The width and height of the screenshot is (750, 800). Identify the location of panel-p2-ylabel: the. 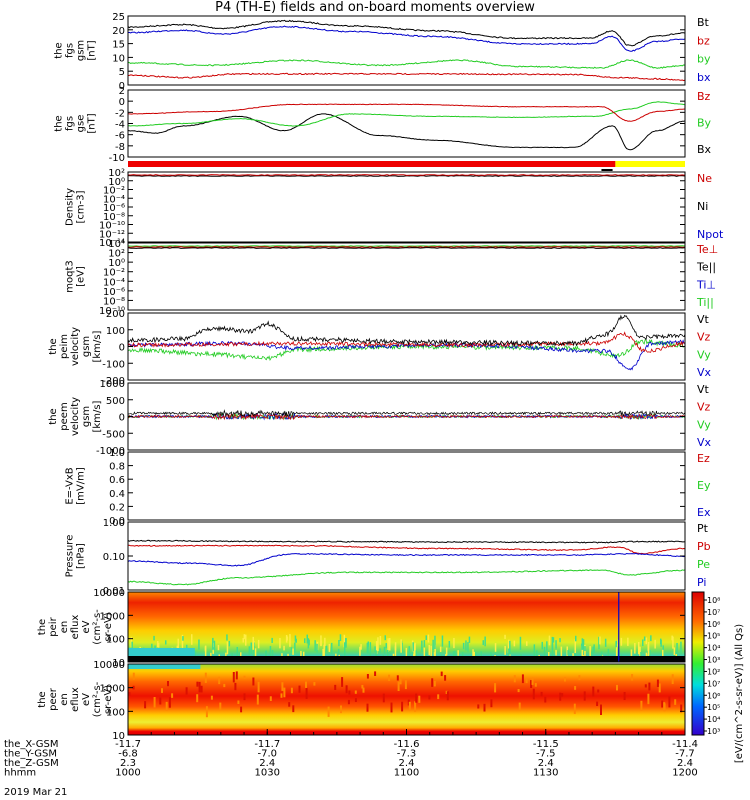
(59, 123).